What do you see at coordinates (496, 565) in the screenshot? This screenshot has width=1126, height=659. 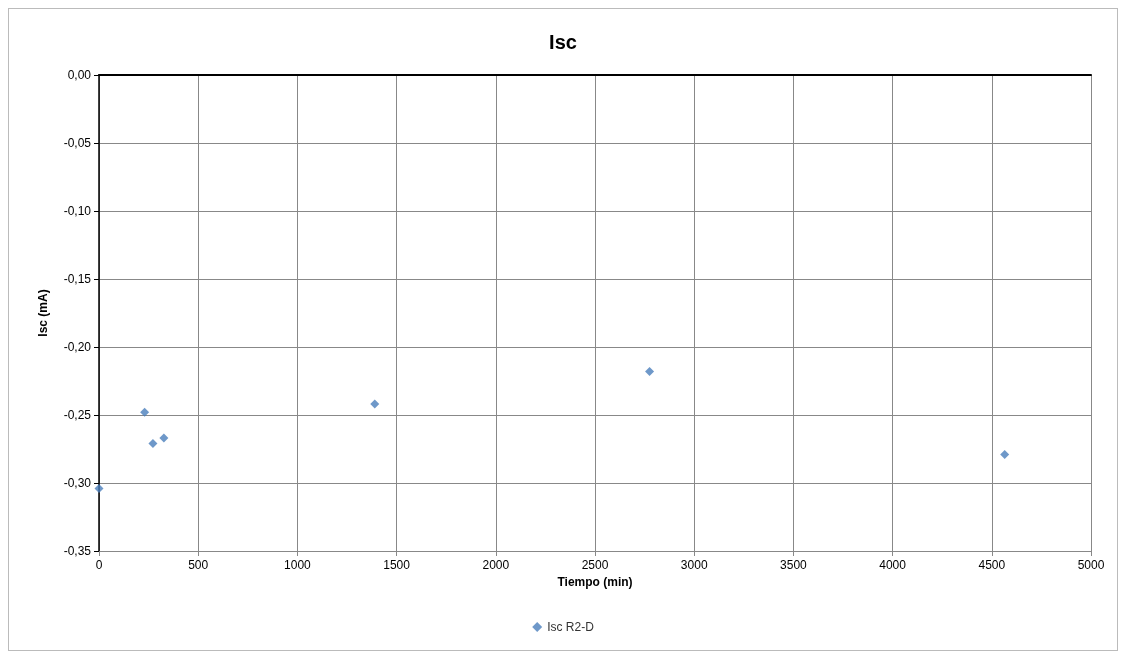 I see `x-tick-label: 2000` at bounding box center [496, 565].